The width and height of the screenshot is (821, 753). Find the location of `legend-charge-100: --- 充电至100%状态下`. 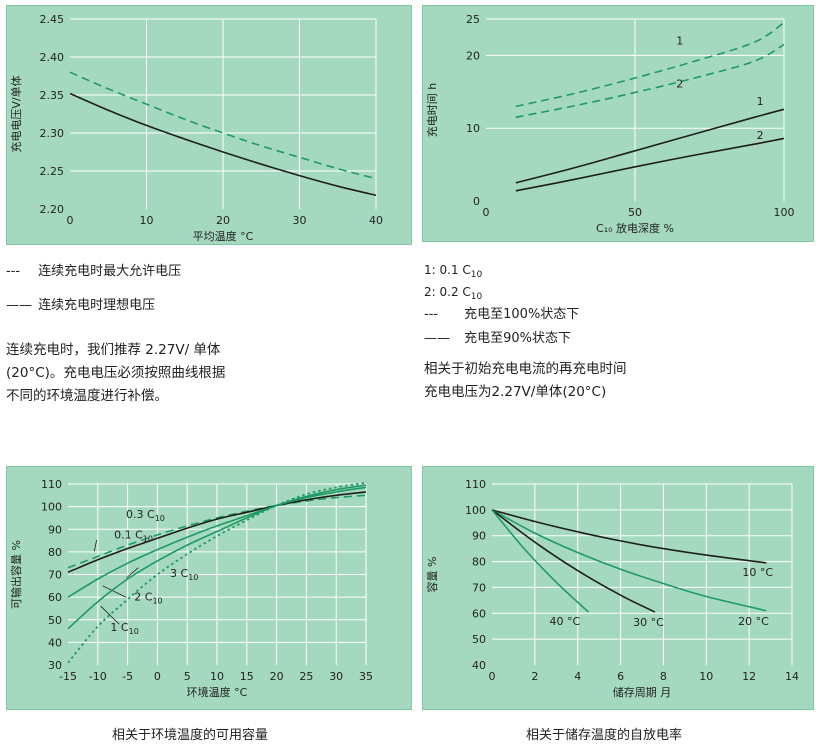

legend-charge-100: --- 充电至100%状态下 is located at coordinates (501, 315).